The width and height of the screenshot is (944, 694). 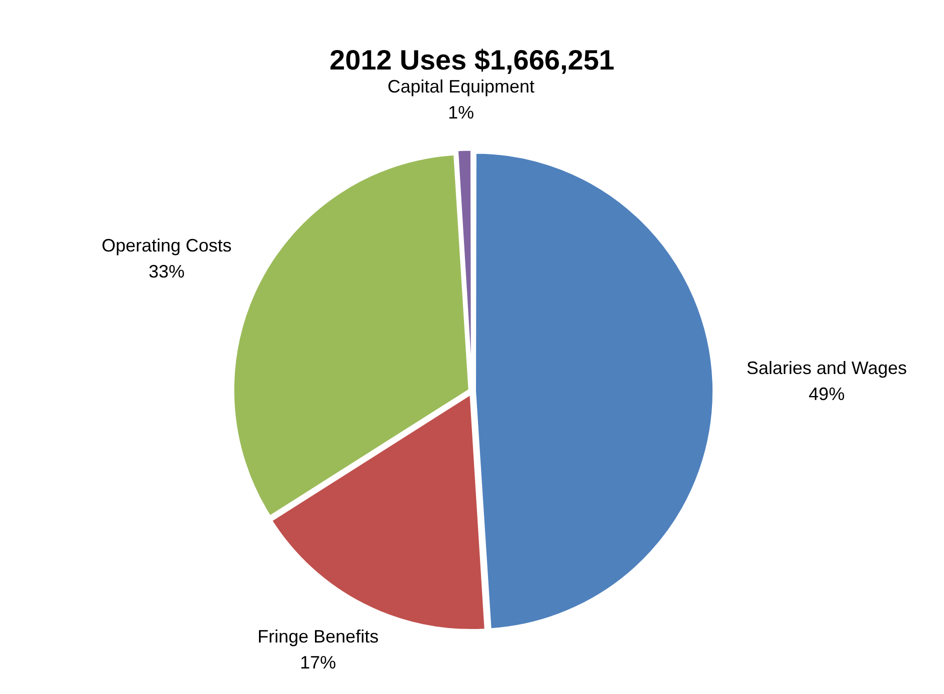 I want to click on data-label: 1%, so click(x=461, y=112).